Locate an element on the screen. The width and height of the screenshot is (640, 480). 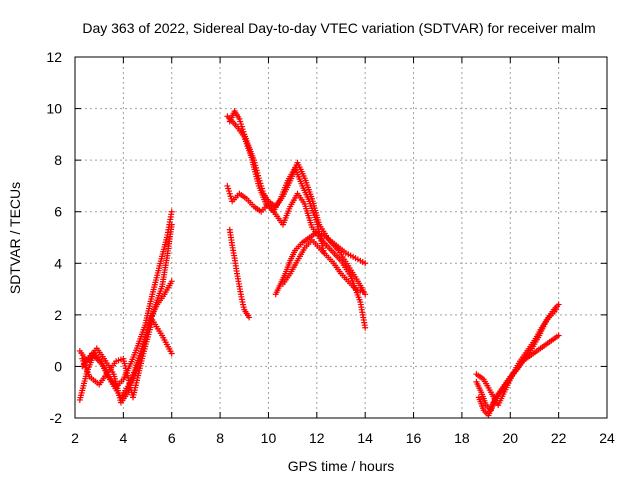
y-tick-label-6: 6 is located at coordinates (58, 212).